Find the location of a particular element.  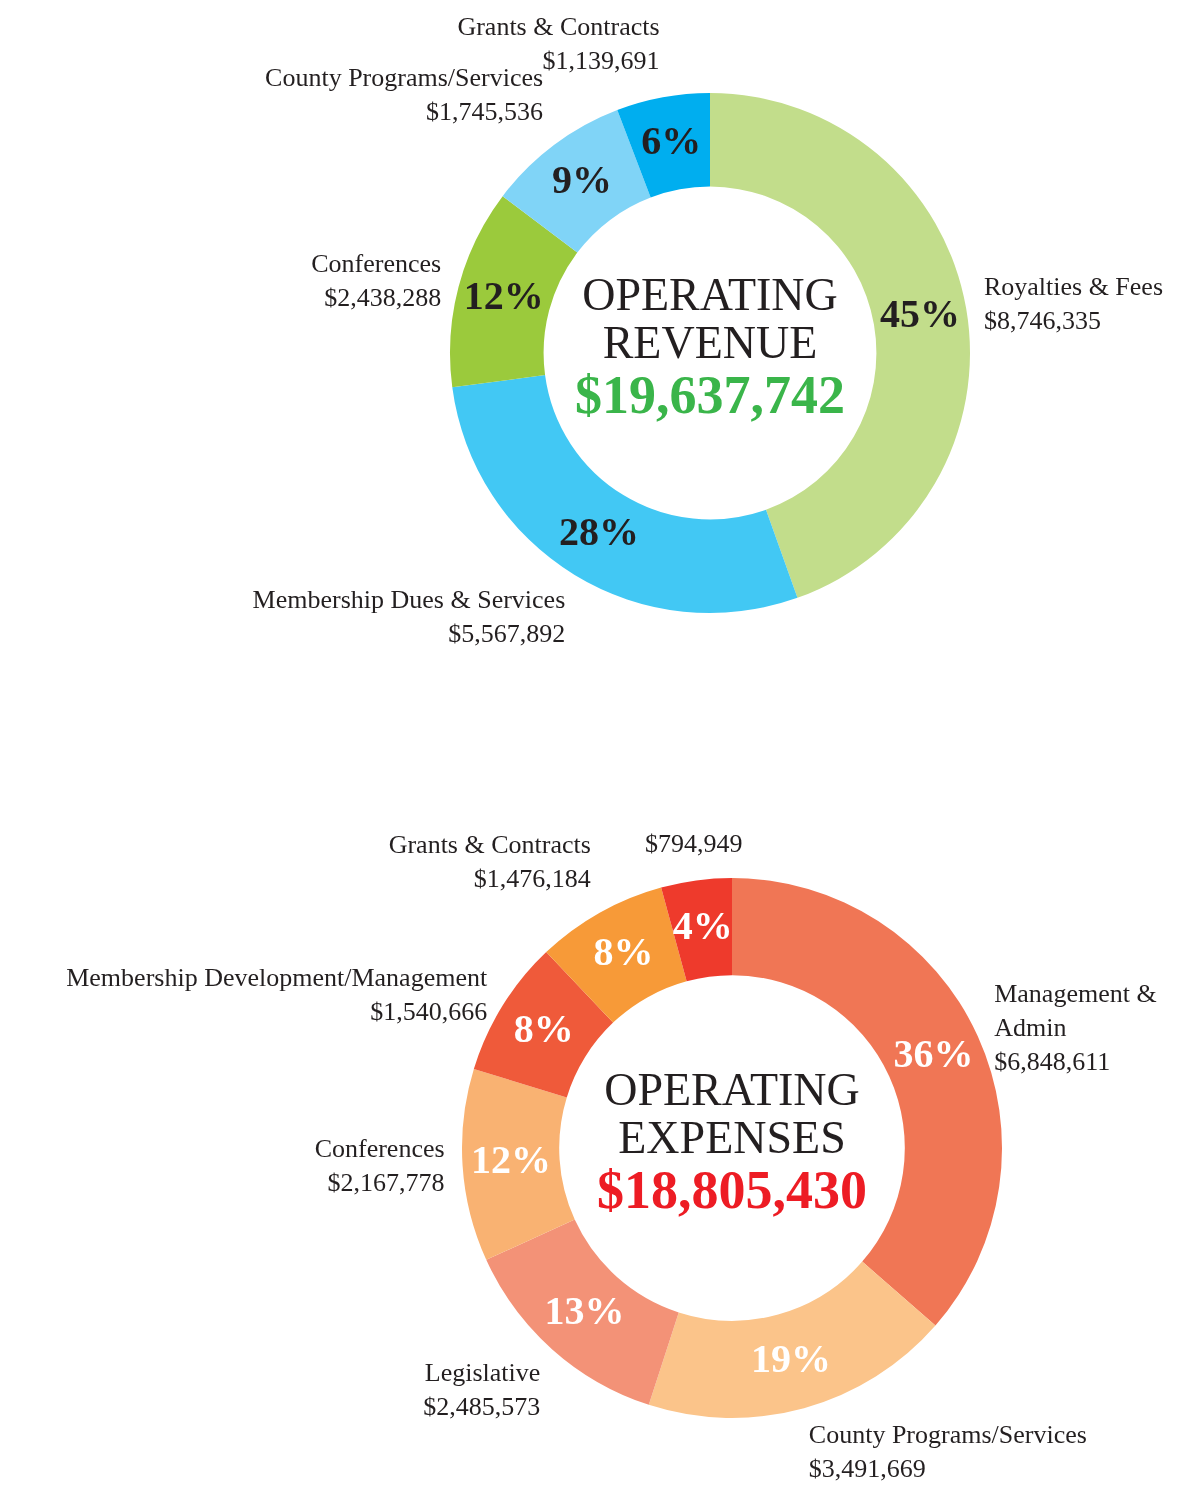

slice-label: Legislative is located at coordinates (482, 1372).